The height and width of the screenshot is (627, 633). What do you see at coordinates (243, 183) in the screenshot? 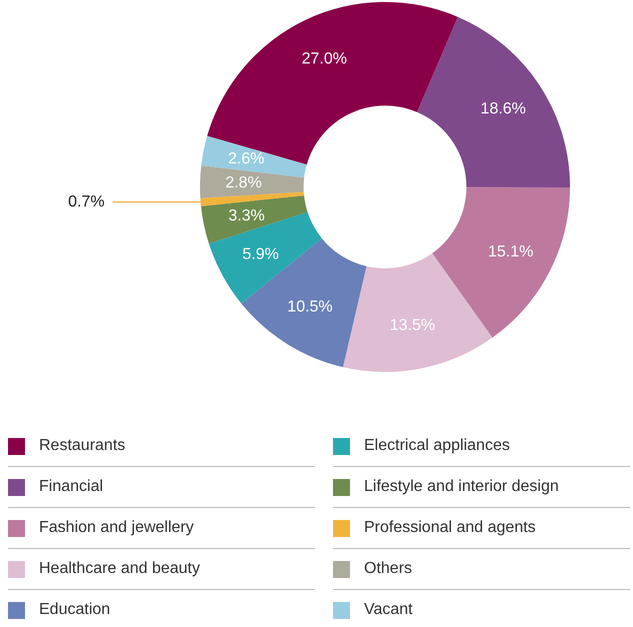
I see `data-label: 2.8%` at bounding box center [243, 183].